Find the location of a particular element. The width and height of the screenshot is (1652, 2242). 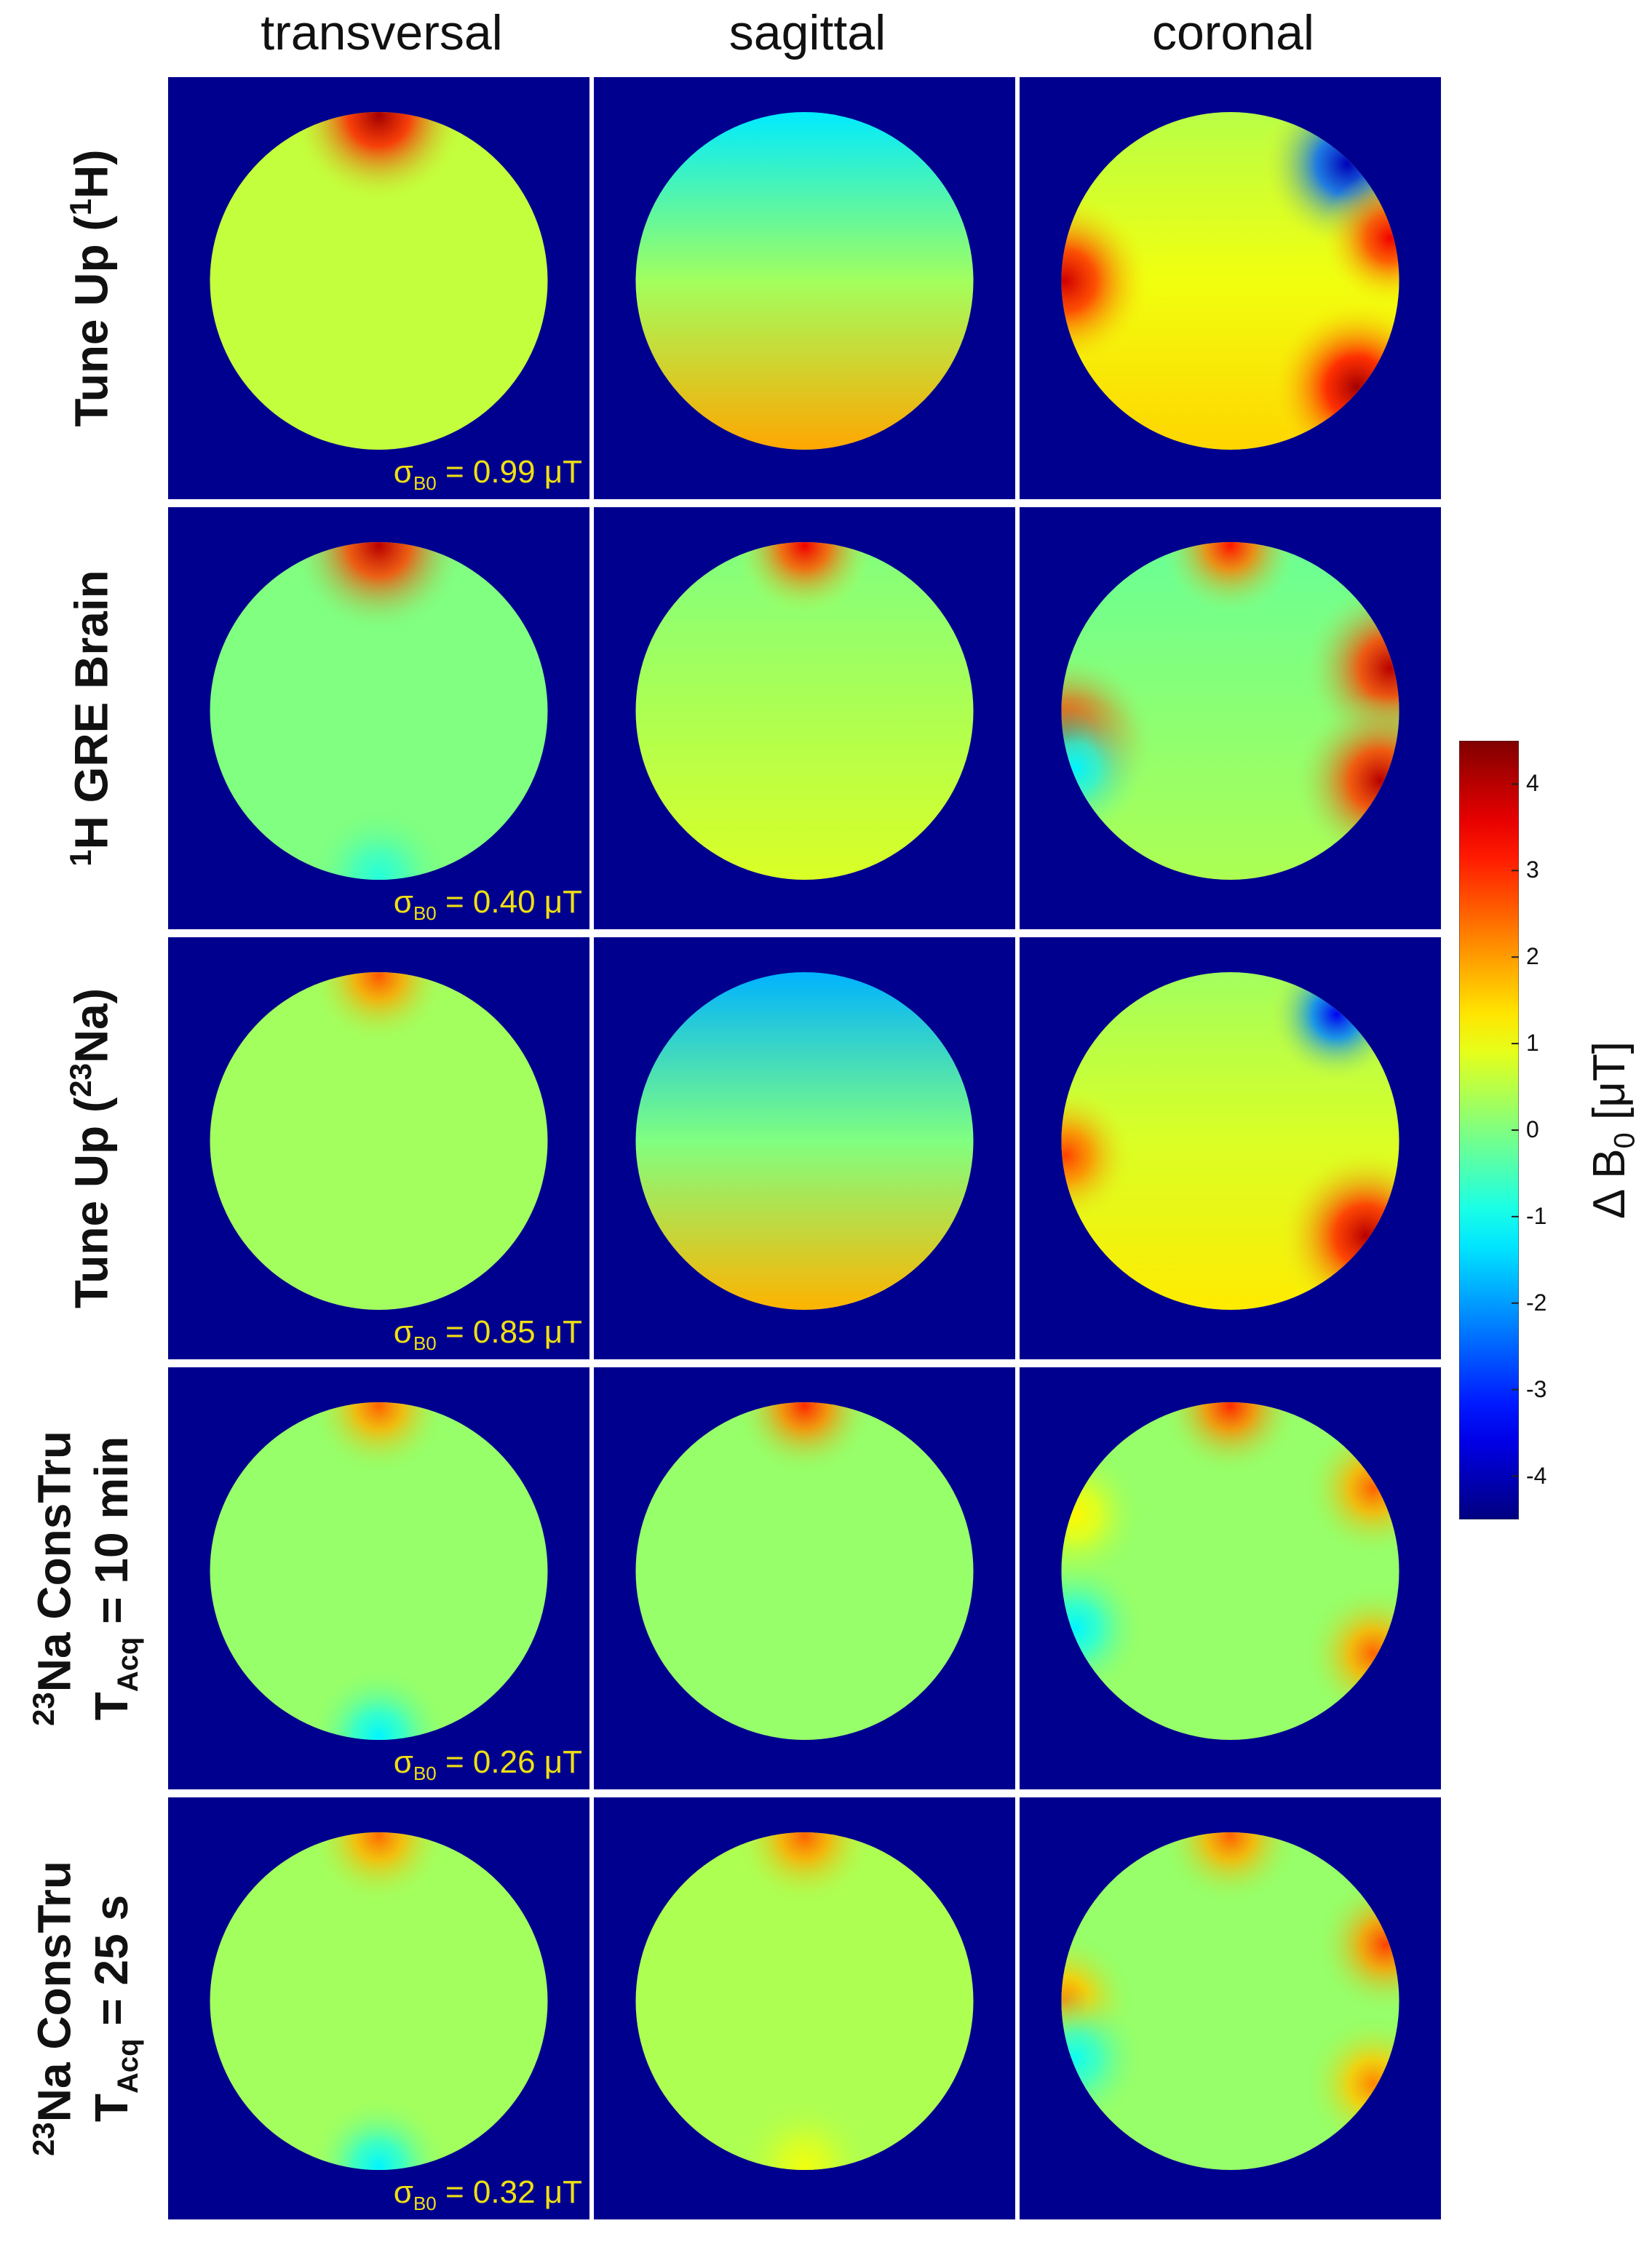

sigma-value: 0.85 μT is located at coordinates (527, 1332).